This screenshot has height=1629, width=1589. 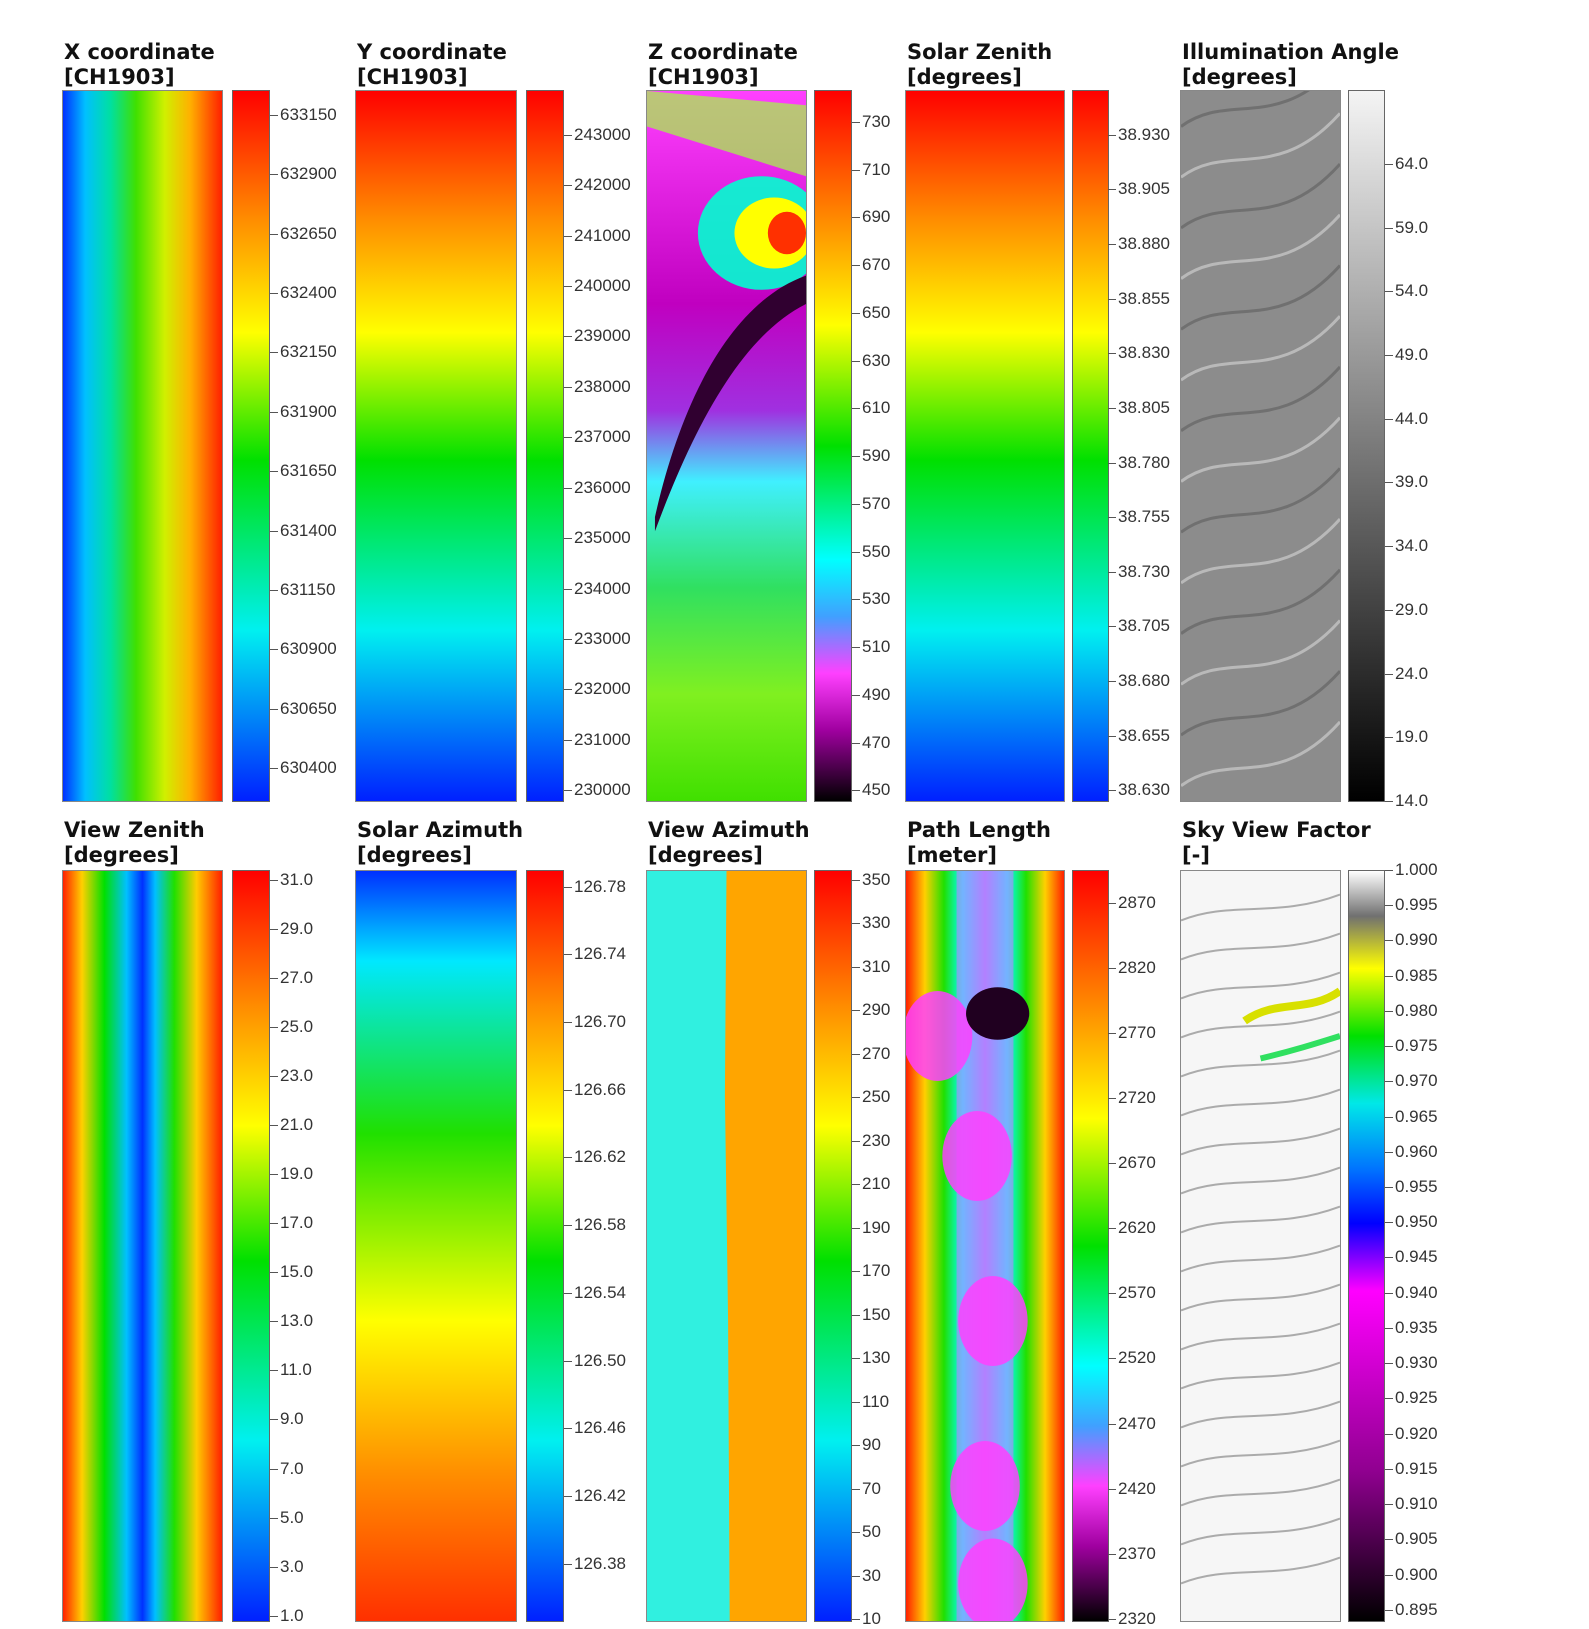 I want to click on tick-label: 38.655, so click(x=1144, y=735).